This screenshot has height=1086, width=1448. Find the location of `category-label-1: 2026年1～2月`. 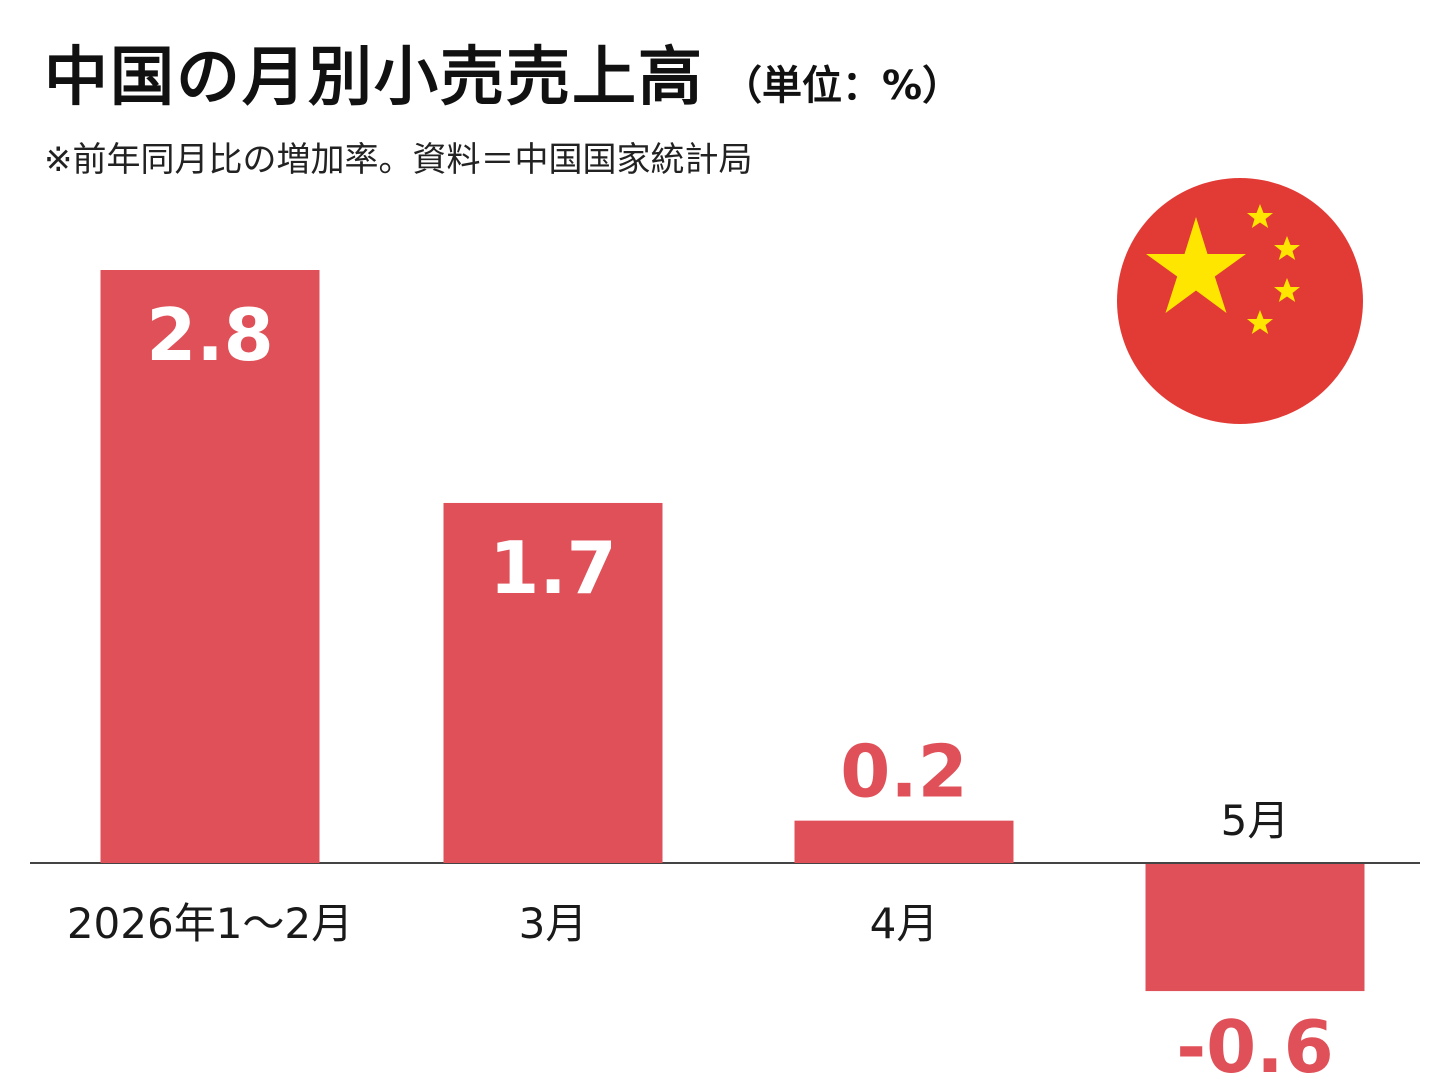

category-label-1: 2026年1～2月 is located at coordinates (210, 923).